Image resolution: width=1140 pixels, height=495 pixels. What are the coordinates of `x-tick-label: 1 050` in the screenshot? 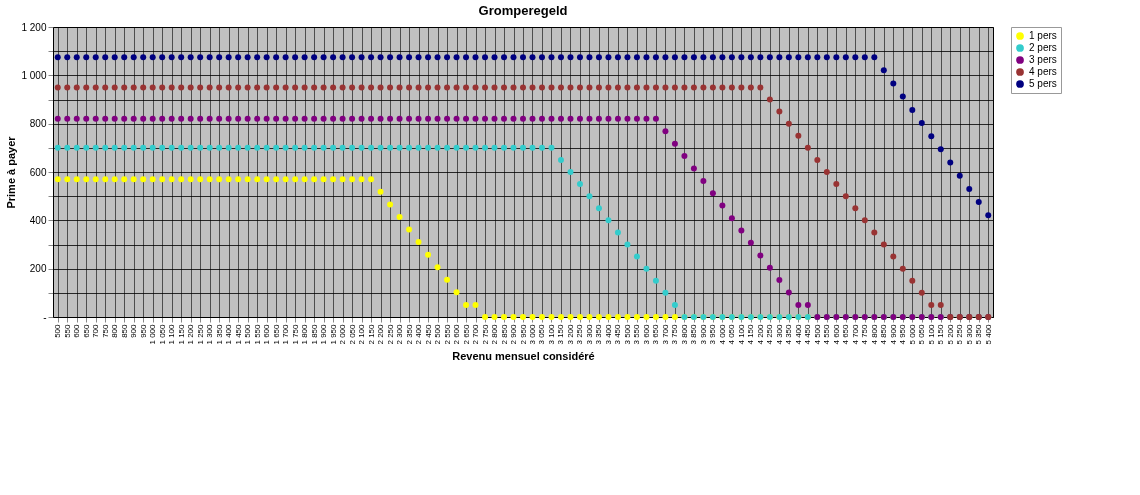 It's located at (162, 334).